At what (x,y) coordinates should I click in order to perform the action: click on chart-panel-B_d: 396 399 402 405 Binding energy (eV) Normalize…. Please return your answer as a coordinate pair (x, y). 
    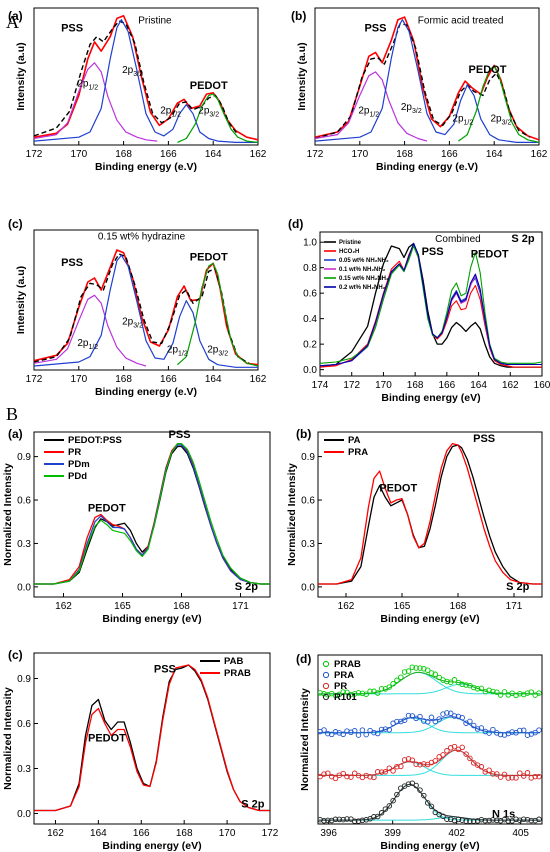
    Looking at the image, I should click on (419, 752).